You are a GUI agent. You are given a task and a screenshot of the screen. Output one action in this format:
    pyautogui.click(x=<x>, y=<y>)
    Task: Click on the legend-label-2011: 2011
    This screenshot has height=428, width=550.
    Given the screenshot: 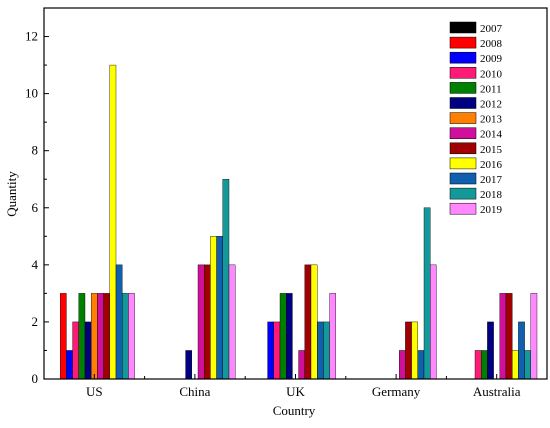 What is the action you would take?
    pyautogui.click(x=491, y=89)
    